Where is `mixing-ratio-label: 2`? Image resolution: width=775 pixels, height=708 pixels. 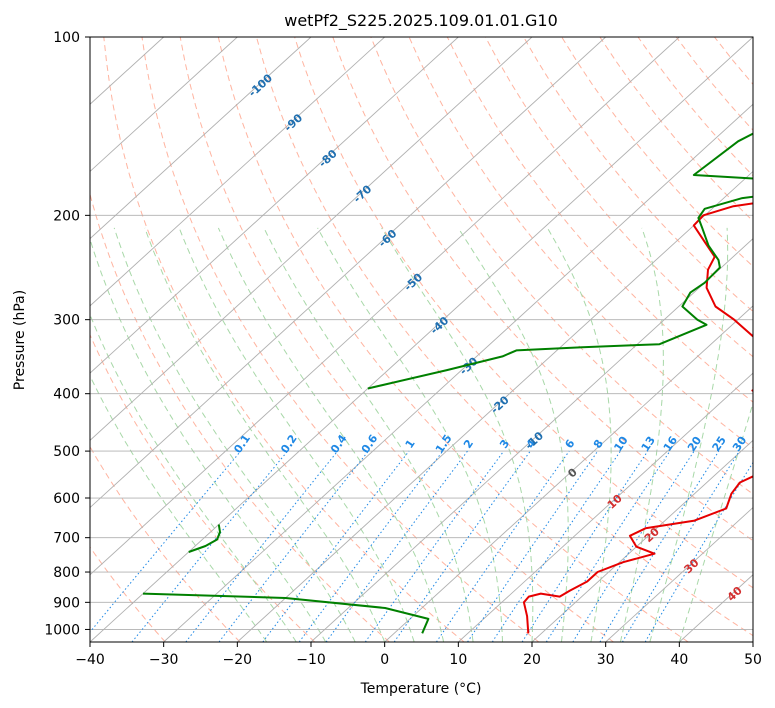 mixing-ratio-label: 2 is located at coordinates (468, 444).